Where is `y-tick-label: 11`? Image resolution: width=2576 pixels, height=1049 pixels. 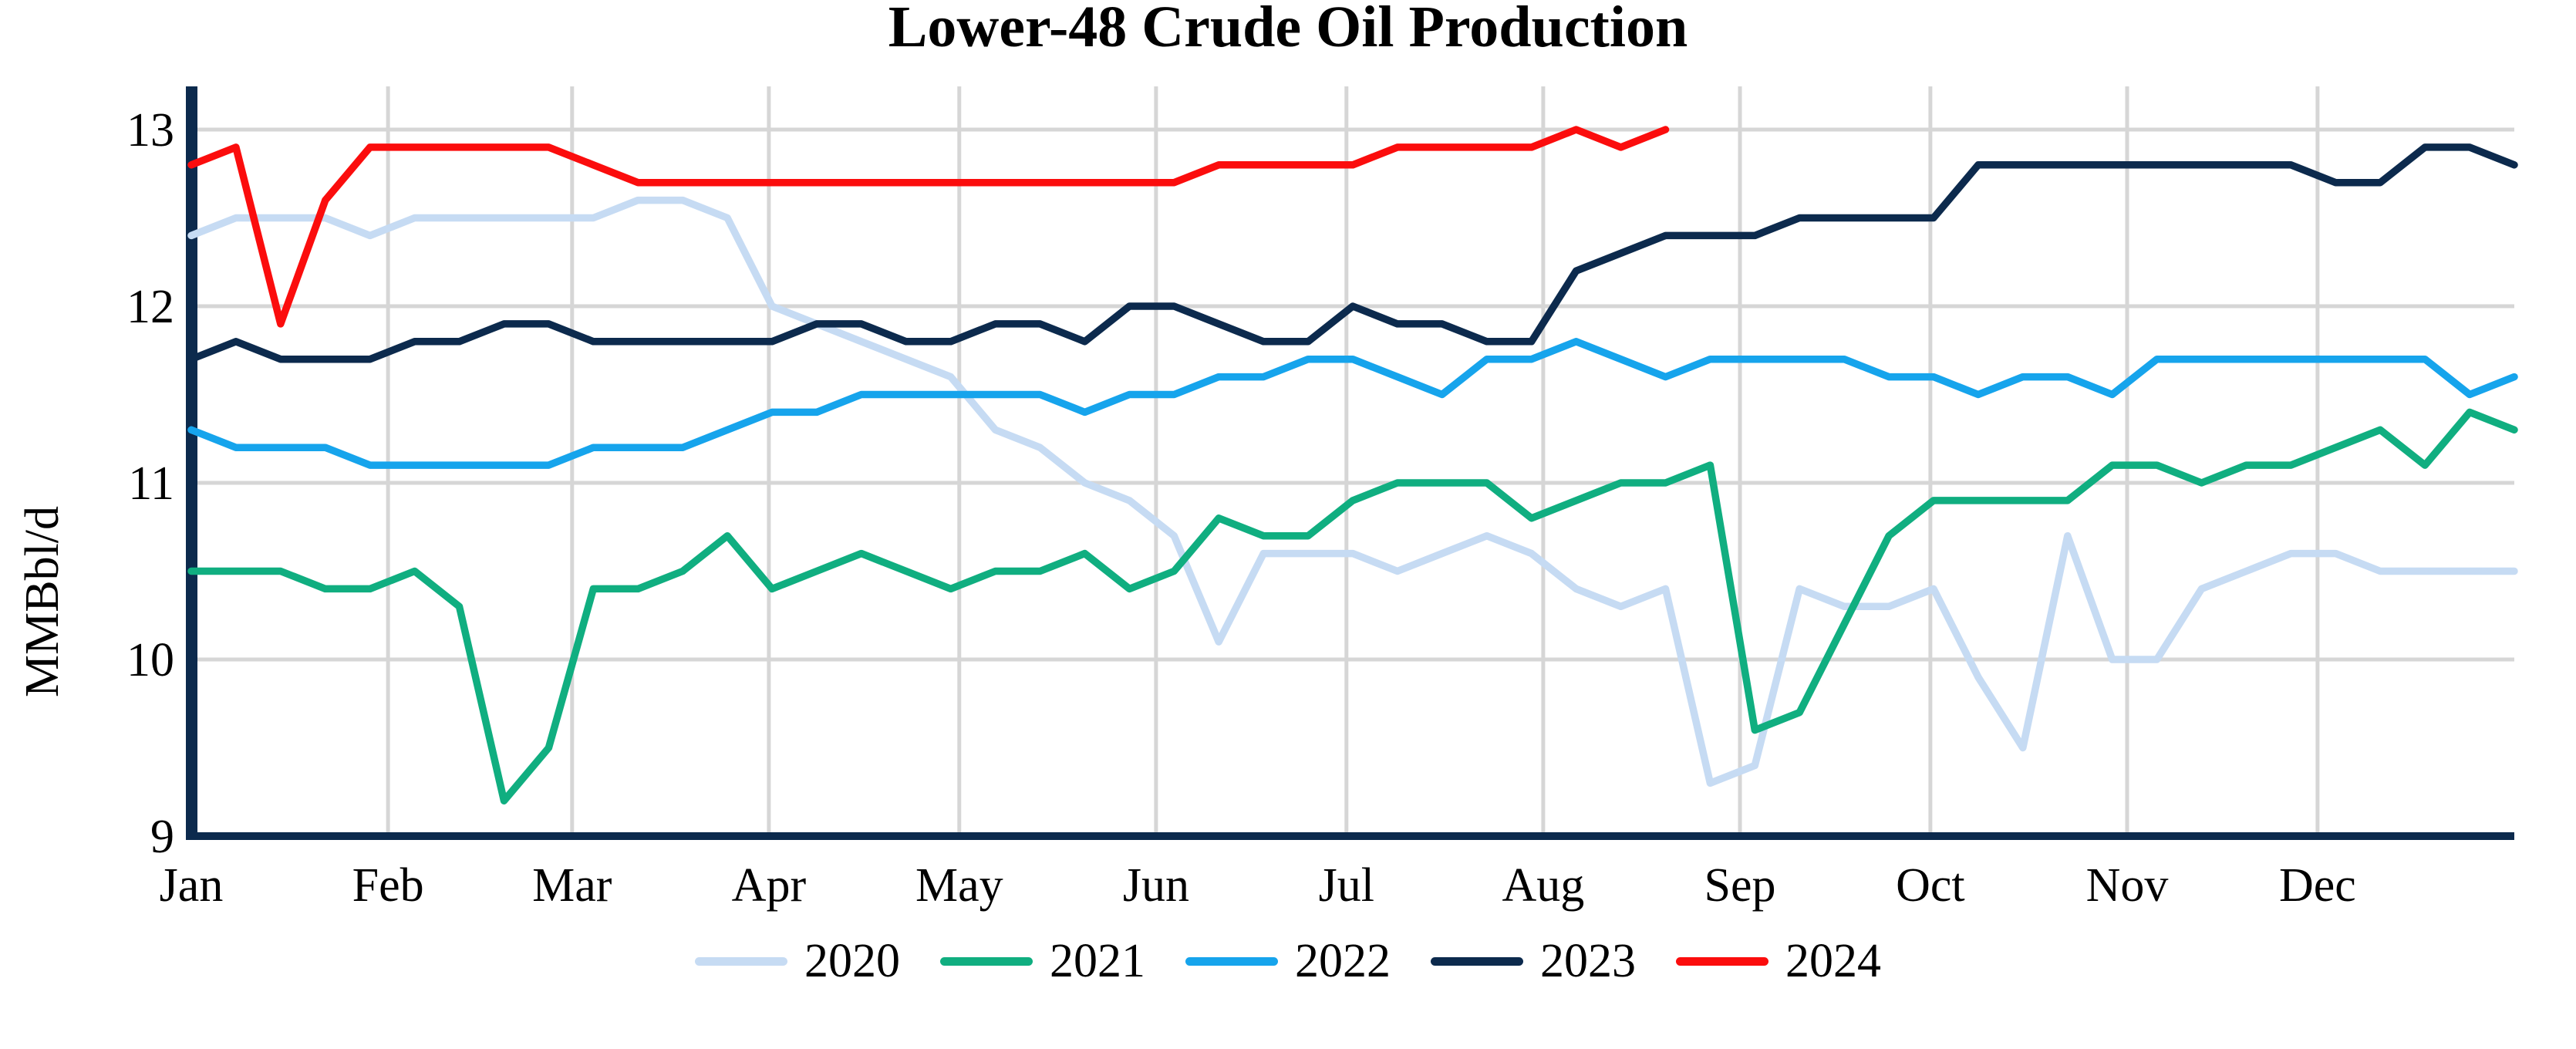 y-tick-label: 11 is located at coordinates (151, 483).